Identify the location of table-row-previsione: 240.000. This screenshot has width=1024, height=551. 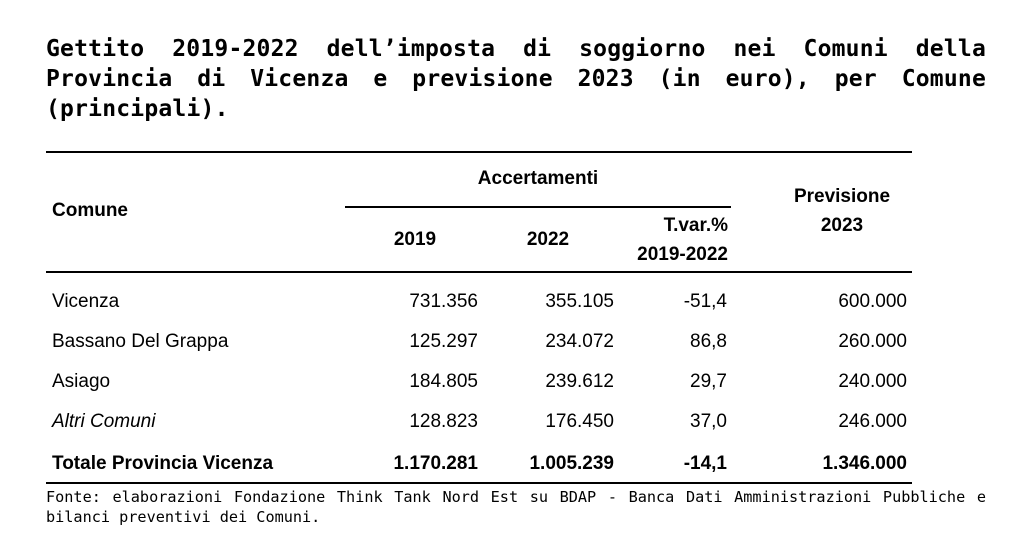
(872, 381).